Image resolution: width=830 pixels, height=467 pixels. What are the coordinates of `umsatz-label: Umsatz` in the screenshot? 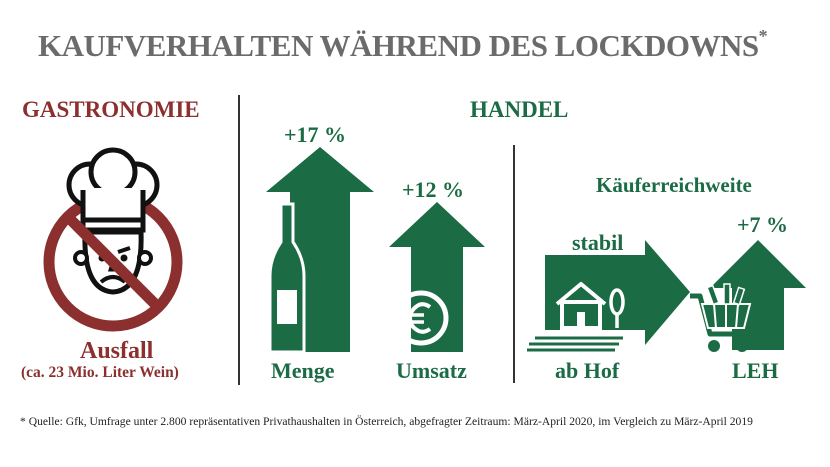 It's located at (431, 370).